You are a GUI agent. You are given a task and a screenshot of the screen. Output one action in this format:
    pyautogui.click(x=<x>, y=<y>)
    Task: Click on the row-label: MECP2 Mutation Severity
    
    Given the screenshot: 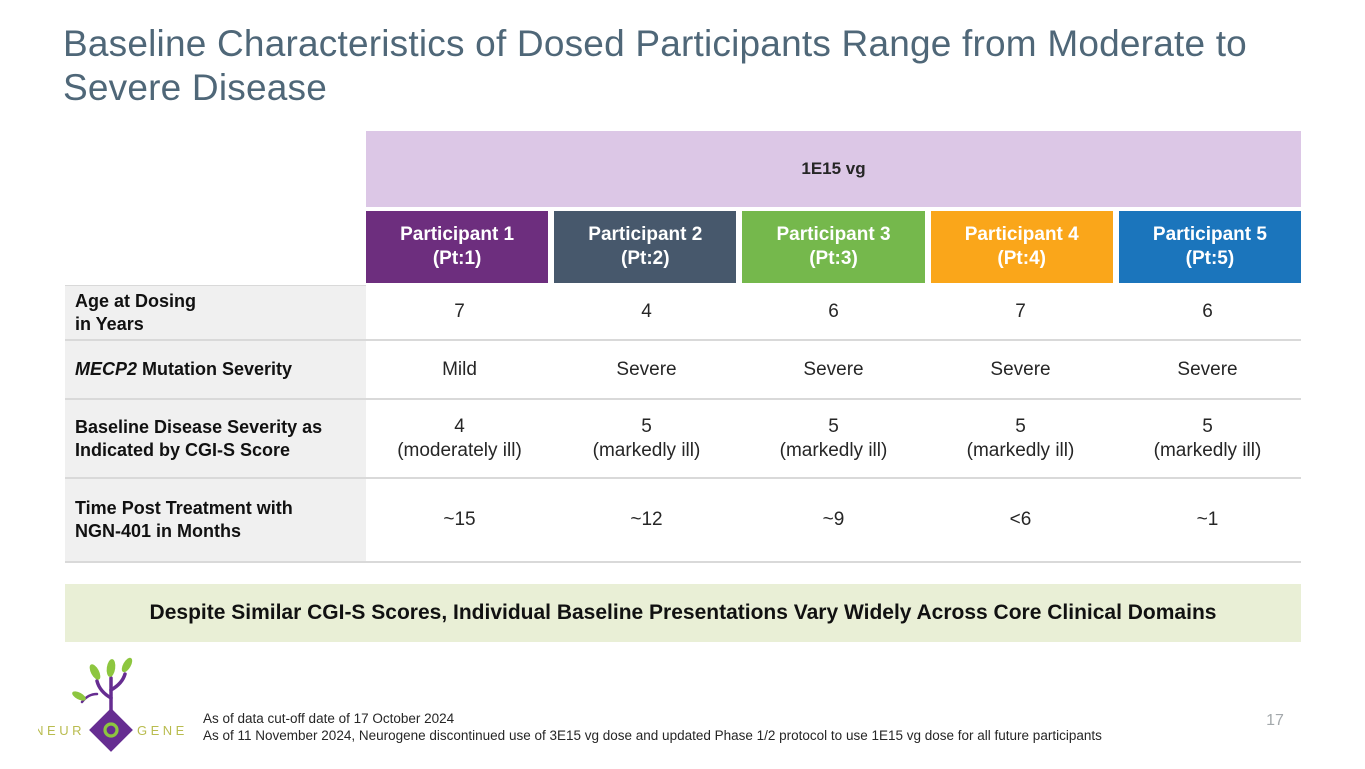 What is the action you would take?
    pyautogui.click(x=215, y=369)
    